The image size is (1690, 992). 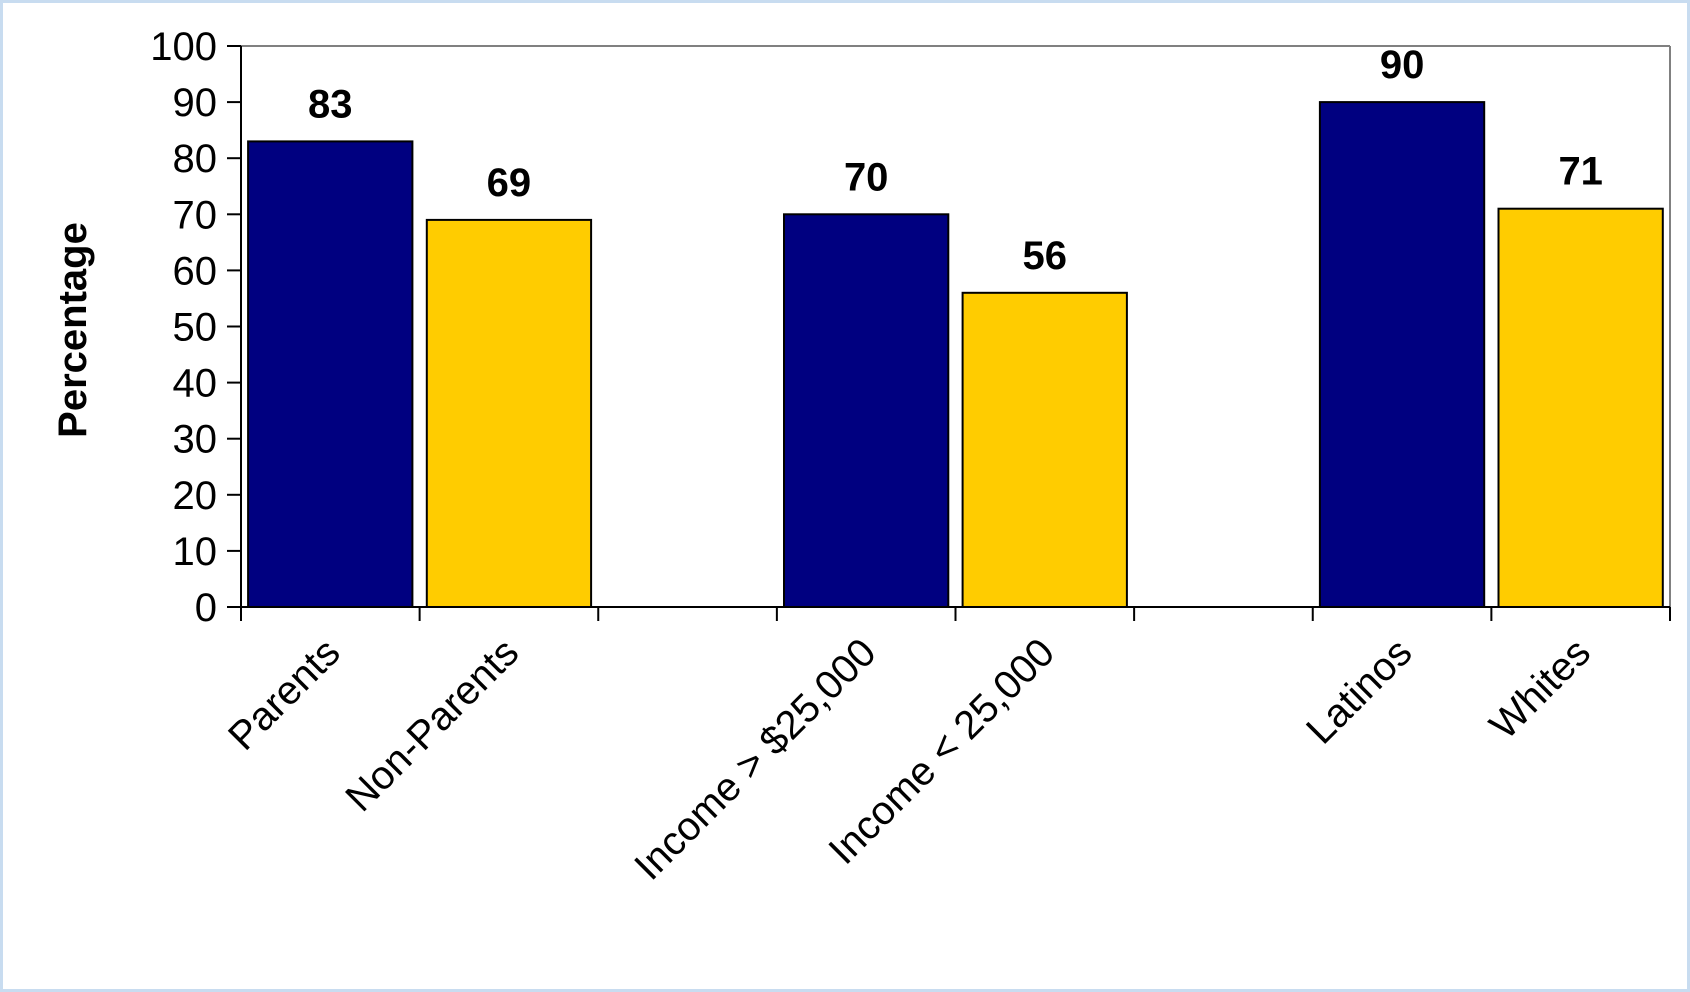 I want to click on y-tick-label: 10, so click(x=195, y=552).